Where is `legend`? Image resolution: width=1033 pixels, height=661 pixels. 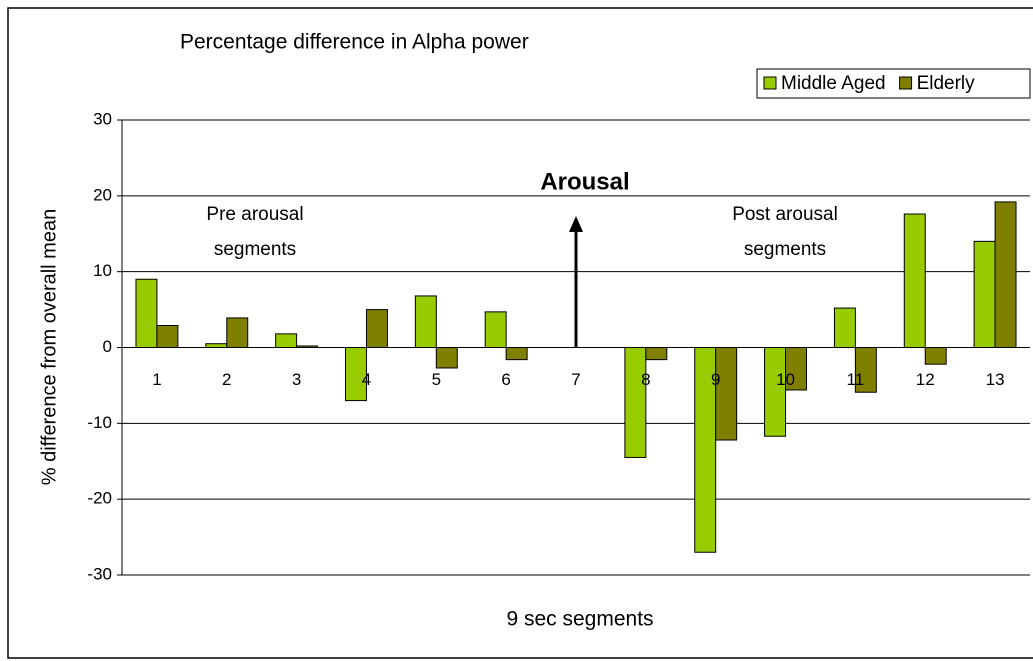
legend is located at coordinates (893, 83).